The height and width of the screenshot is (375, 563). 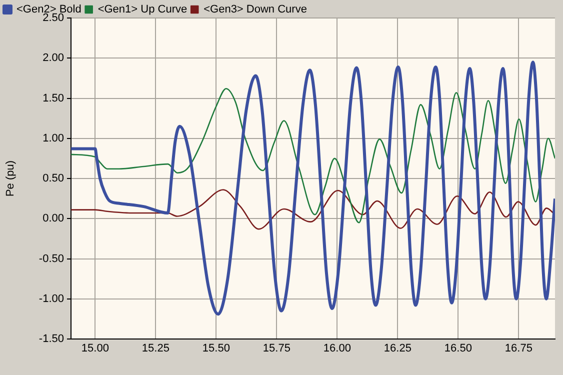 I want to click on y-axis-title: Pe (pu), so click(x=10, y=178).